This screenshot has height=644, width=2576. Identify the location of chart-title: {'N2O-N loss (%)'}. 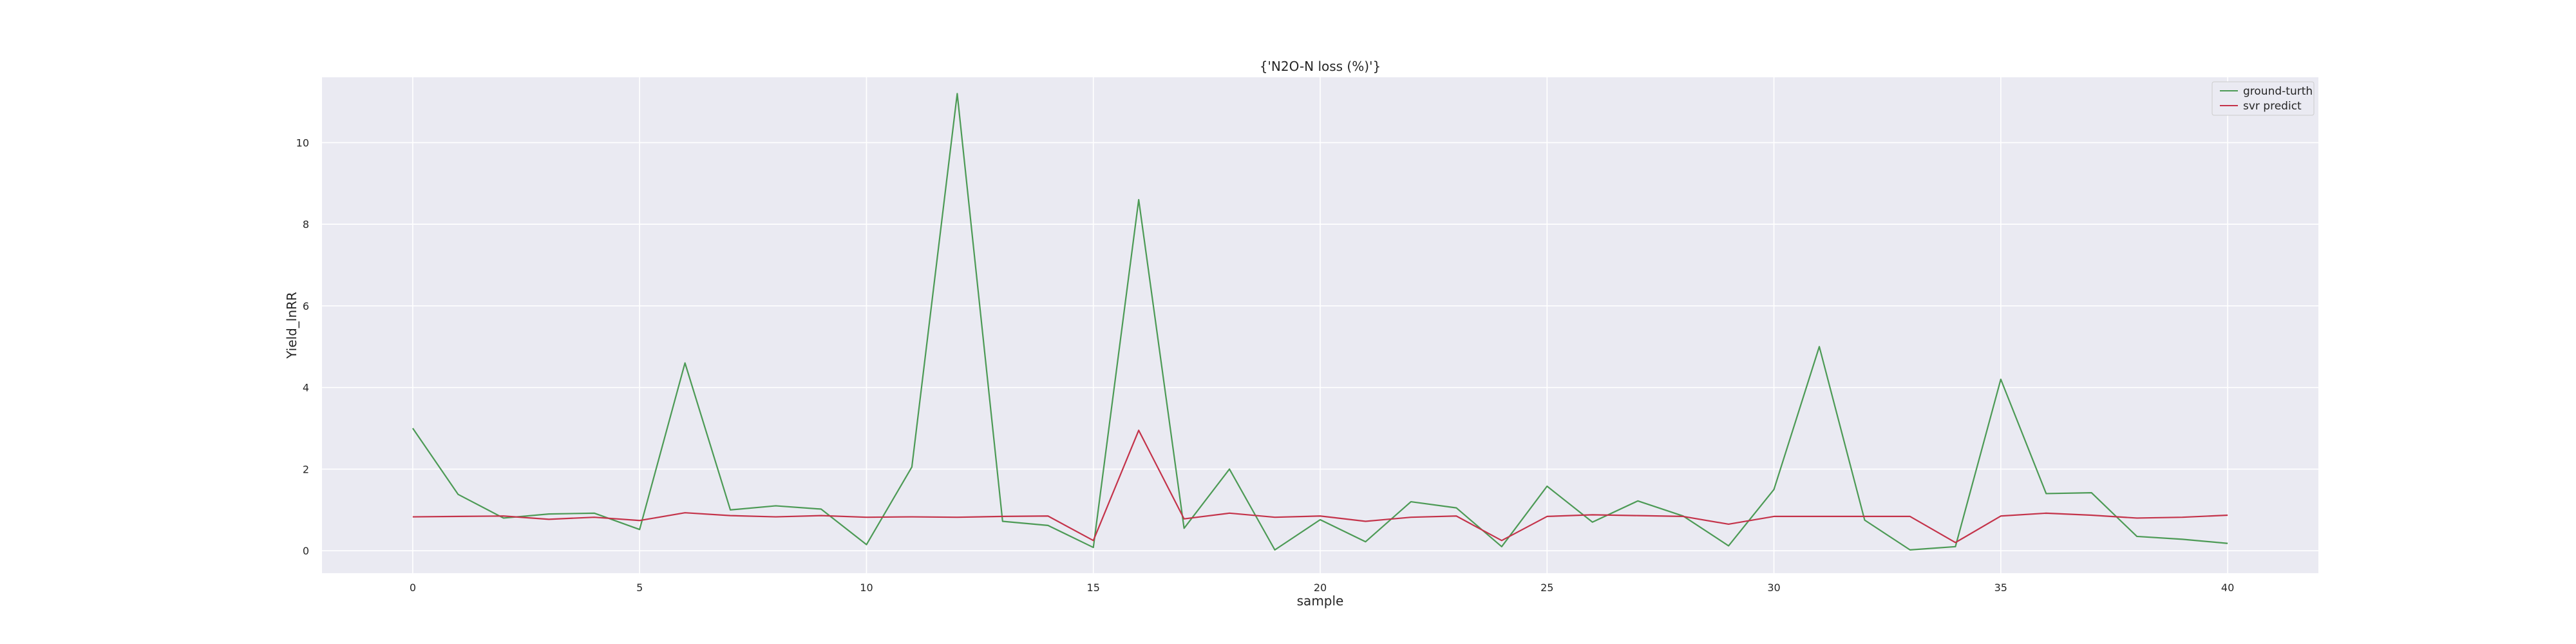
(1320, 66).